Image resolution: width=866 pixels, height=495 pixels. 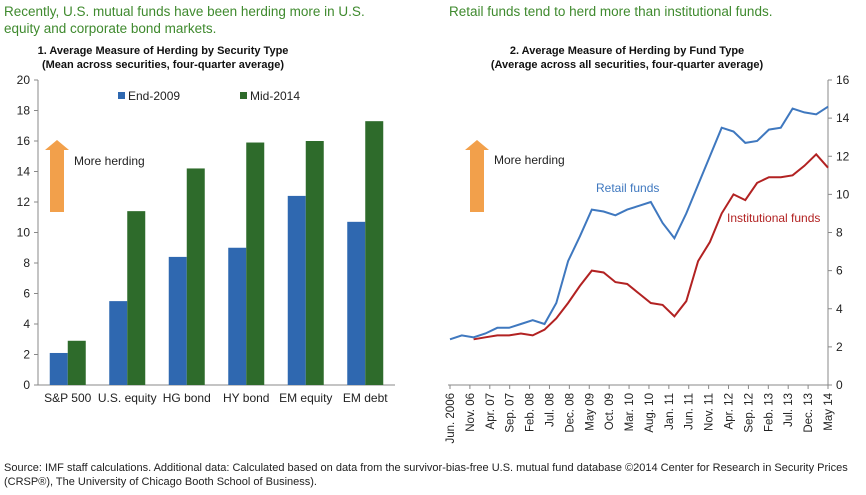 I want to click on x-tick-label: Jan. 11, so click(x=670, y=411).